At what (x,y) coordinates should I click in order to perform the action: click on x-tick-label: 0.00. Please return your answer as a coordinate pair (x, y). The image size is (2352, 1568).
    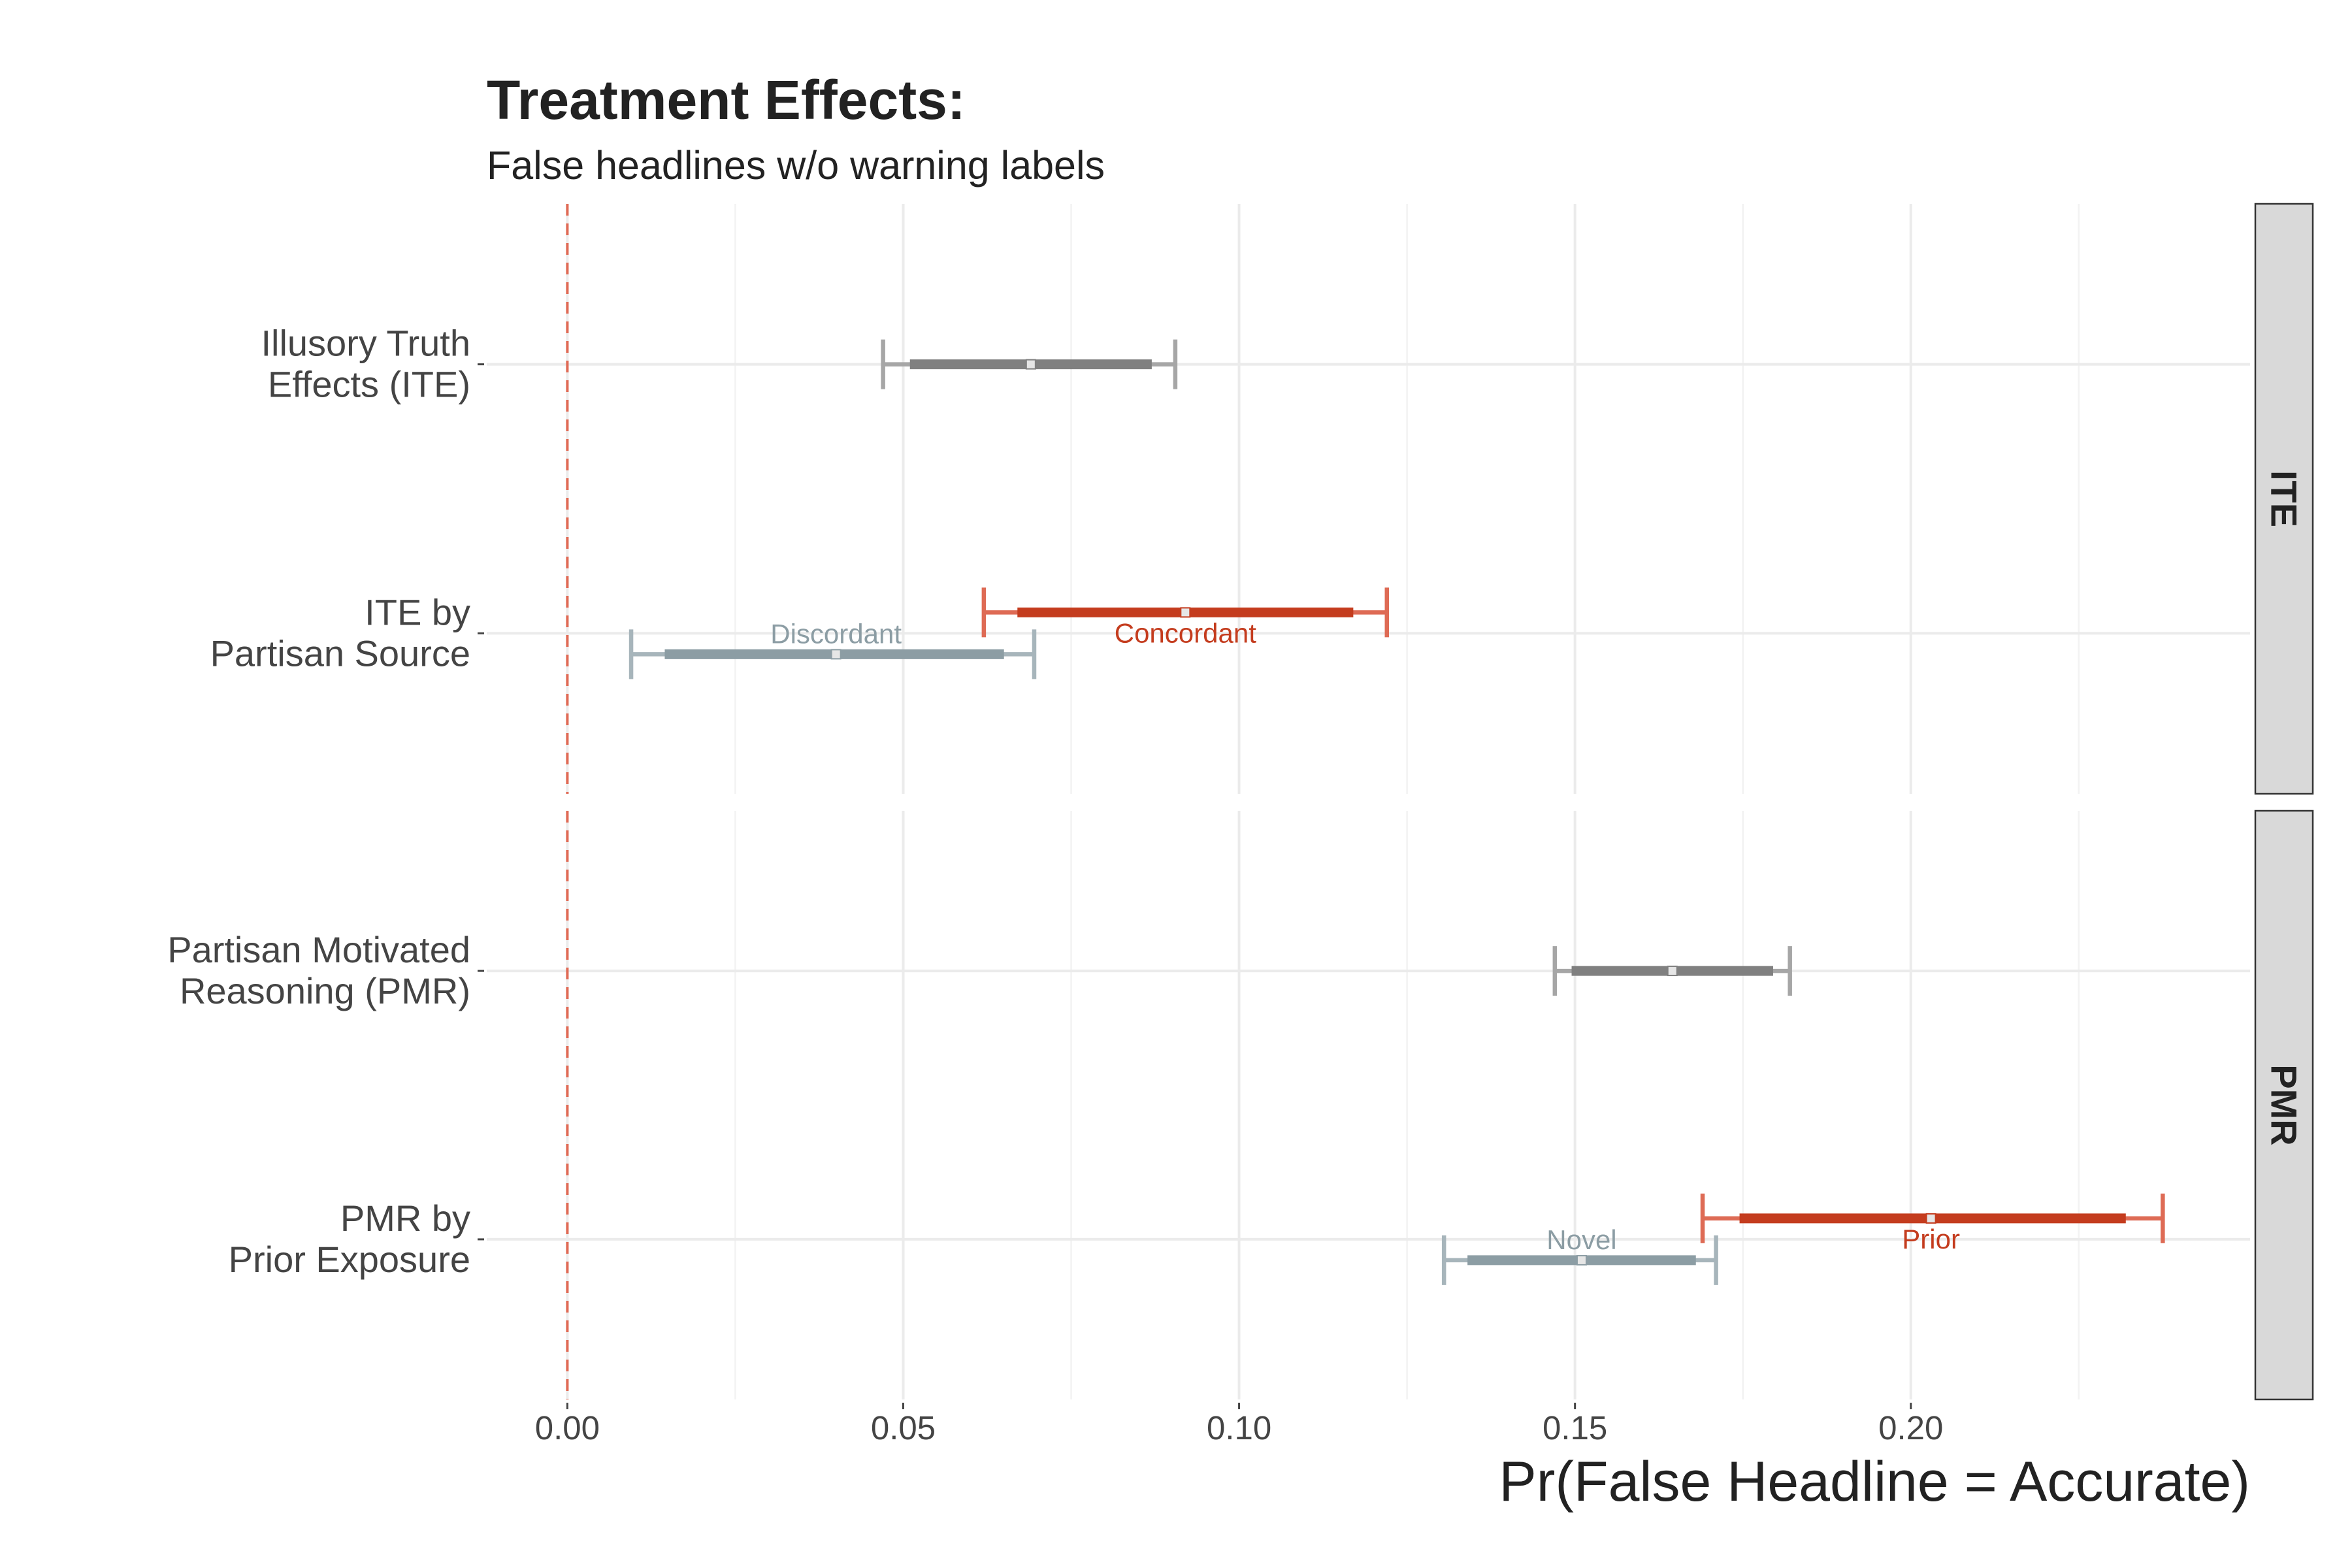
    Looking at the image, I should click on (567, 1427).